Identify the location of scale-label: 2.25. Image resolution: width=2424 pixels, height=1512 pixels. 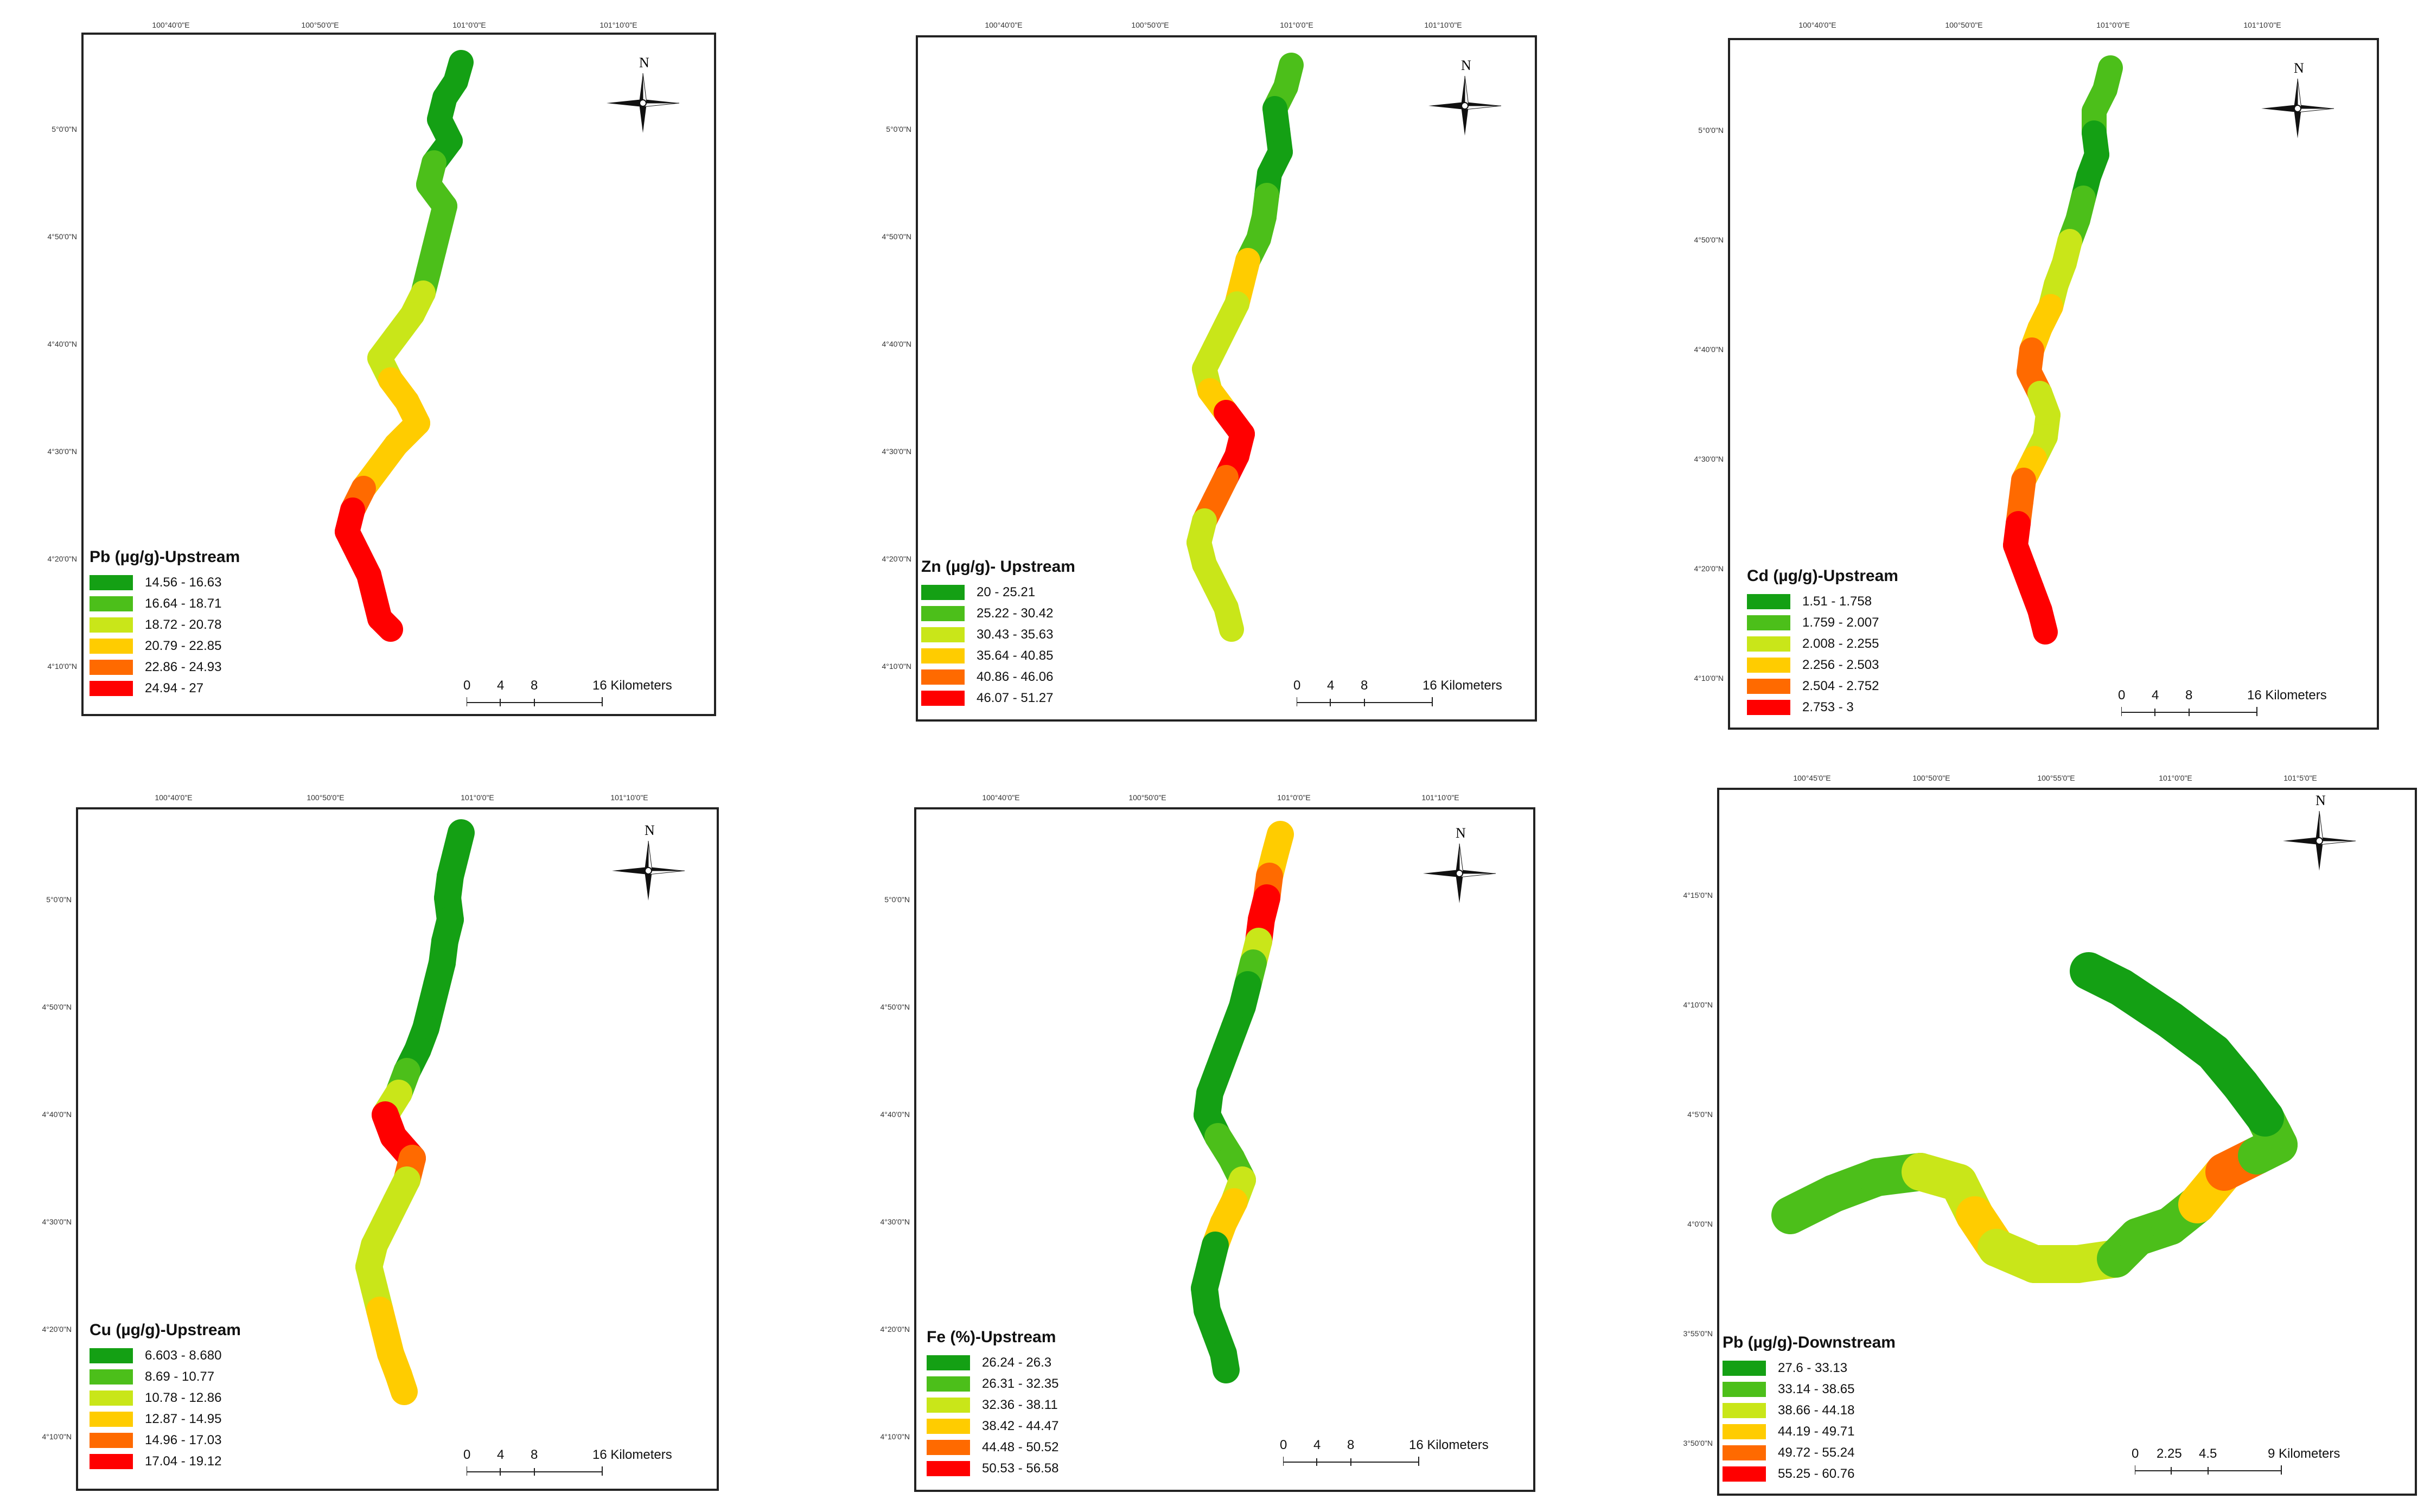
(2169, 1453).